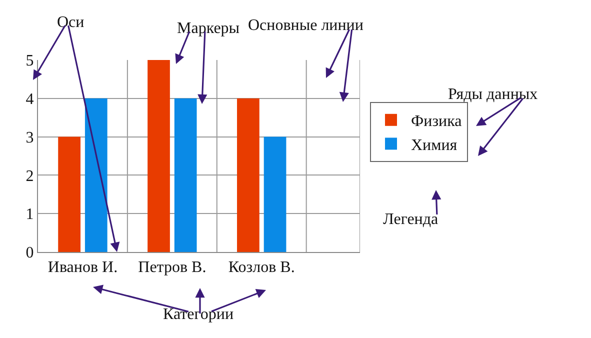  I want to click on text: Легенда, so click(410, 219).